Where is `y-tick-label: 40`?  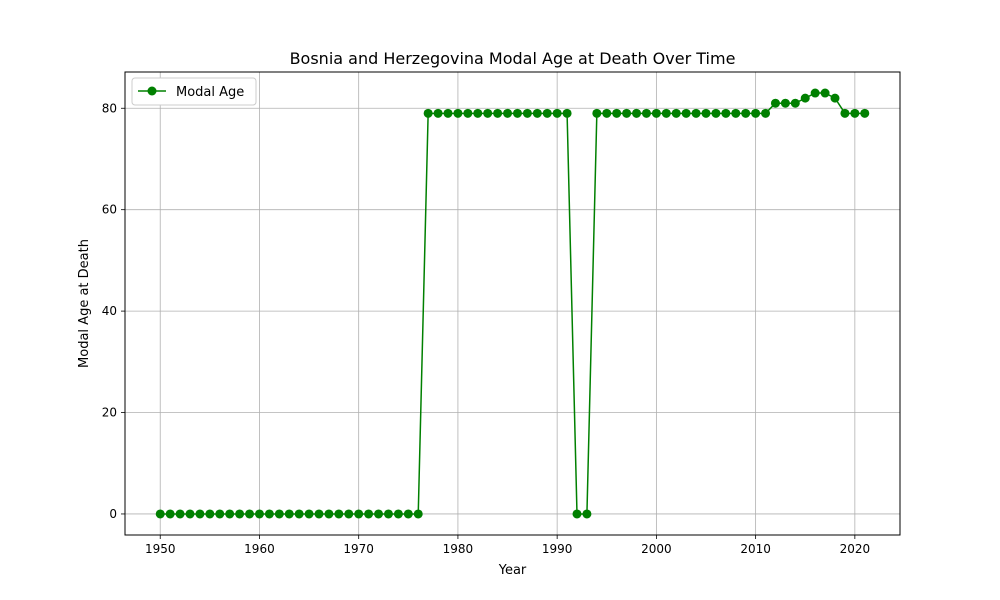
y-tick-label: 40 is located at coordinates (109, 311).